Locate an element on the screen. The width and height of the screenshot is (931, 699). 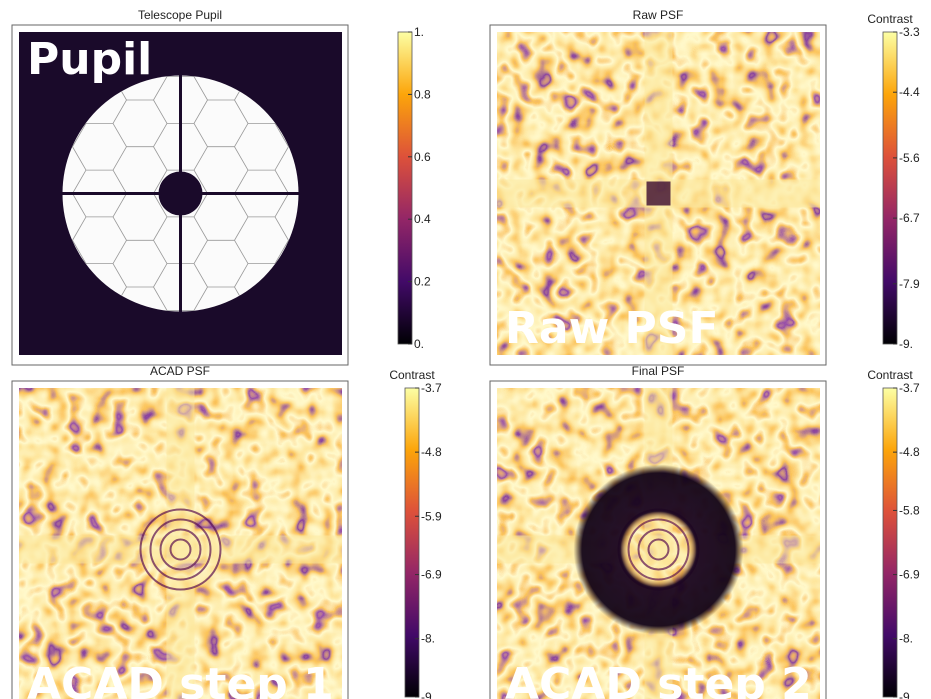
pupil-obscuration is located at coordinates (180, 193).